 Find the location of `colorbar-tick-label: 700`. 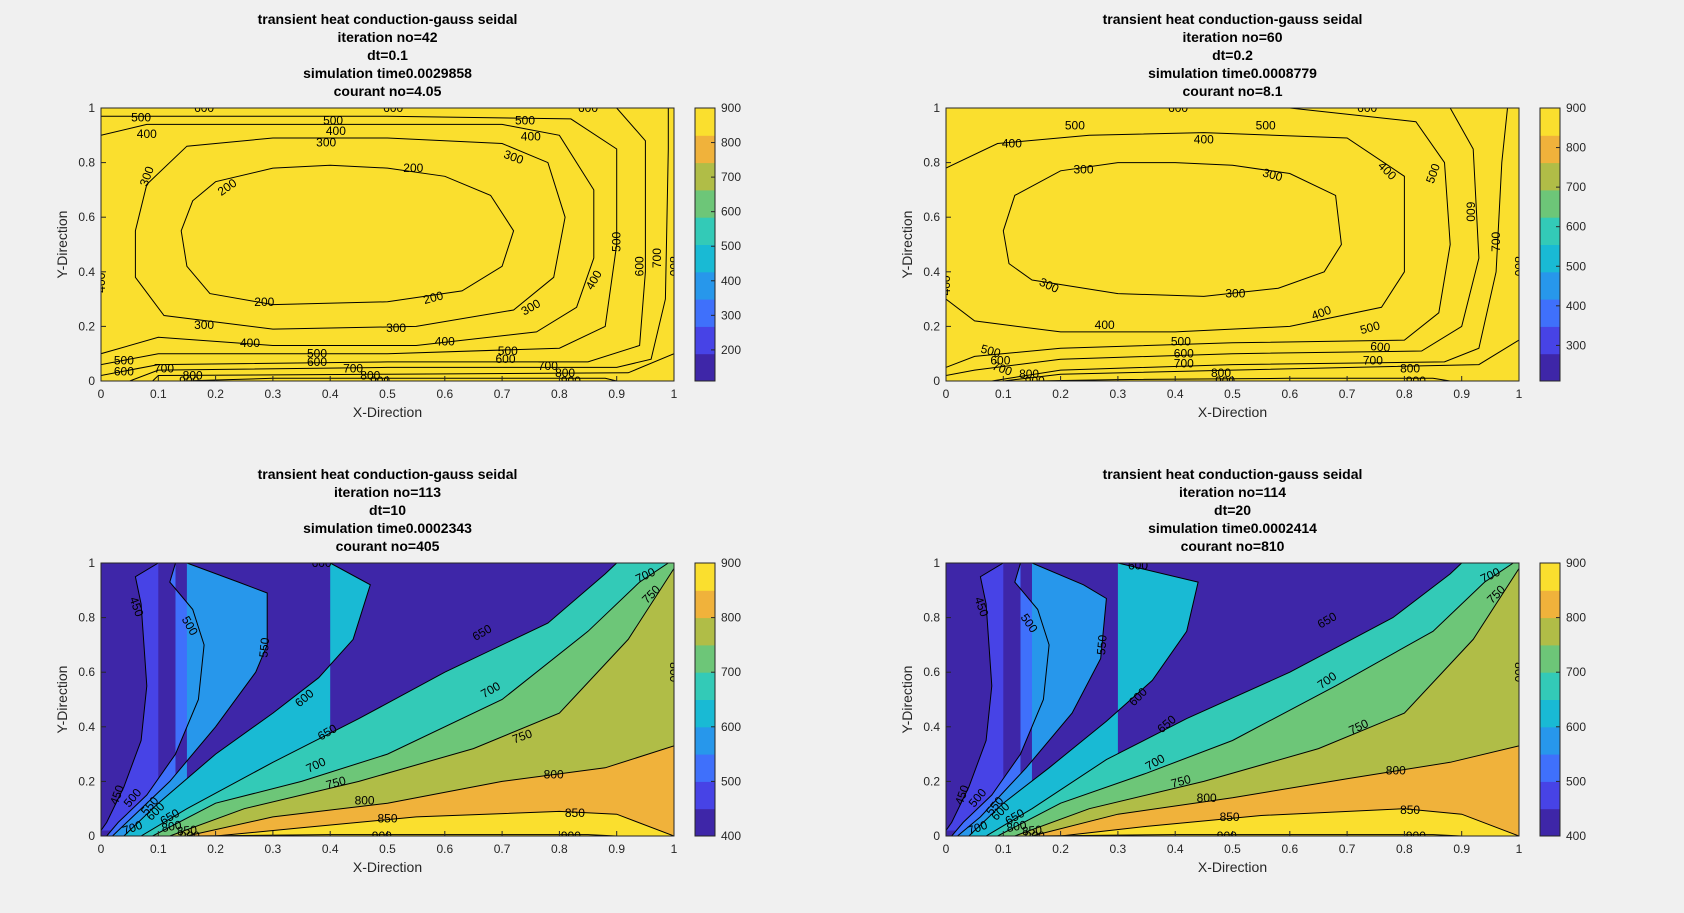

colorbar-tick-label: 700 is located at coordinates (1576, 672).